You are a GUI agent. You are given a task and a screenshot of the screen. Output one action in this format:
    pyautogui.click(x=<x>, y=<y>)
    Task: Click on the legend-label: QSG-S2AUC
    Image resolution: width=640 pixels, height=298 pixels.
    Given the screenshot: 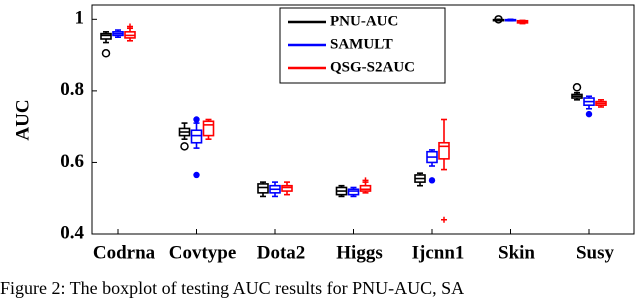 What is the action you would take?
    pyautogui.click(x=372, y=67)
    